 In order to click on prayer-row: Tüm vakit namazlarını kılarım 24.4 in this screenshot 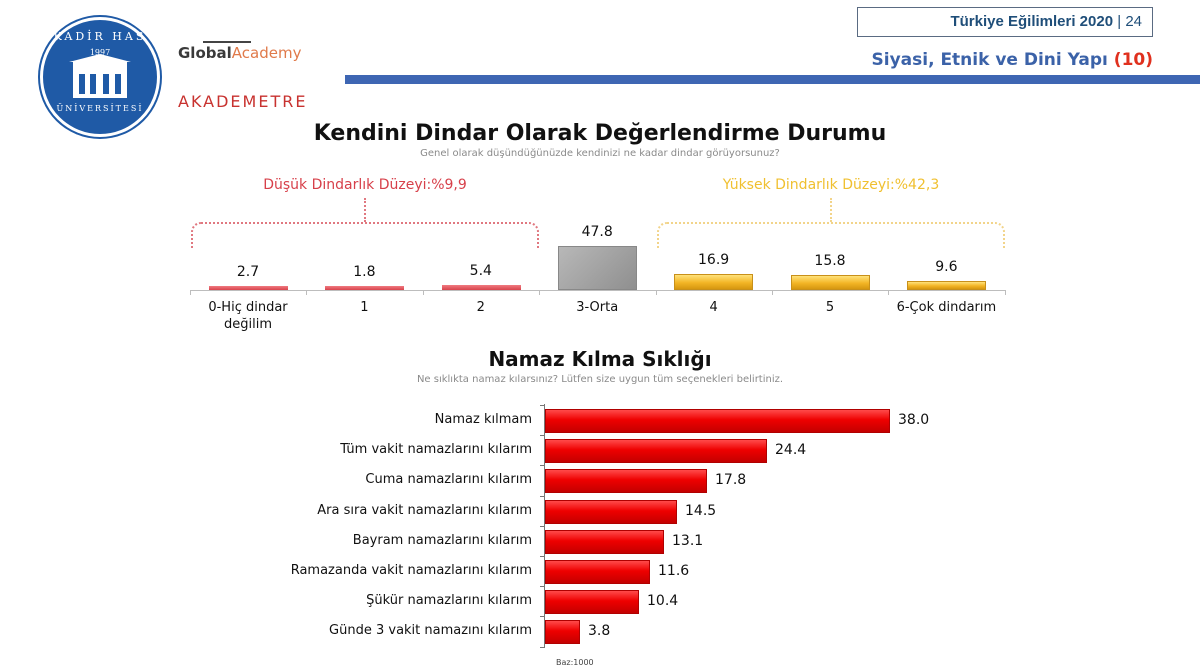, I will do `click(600, 451)`.